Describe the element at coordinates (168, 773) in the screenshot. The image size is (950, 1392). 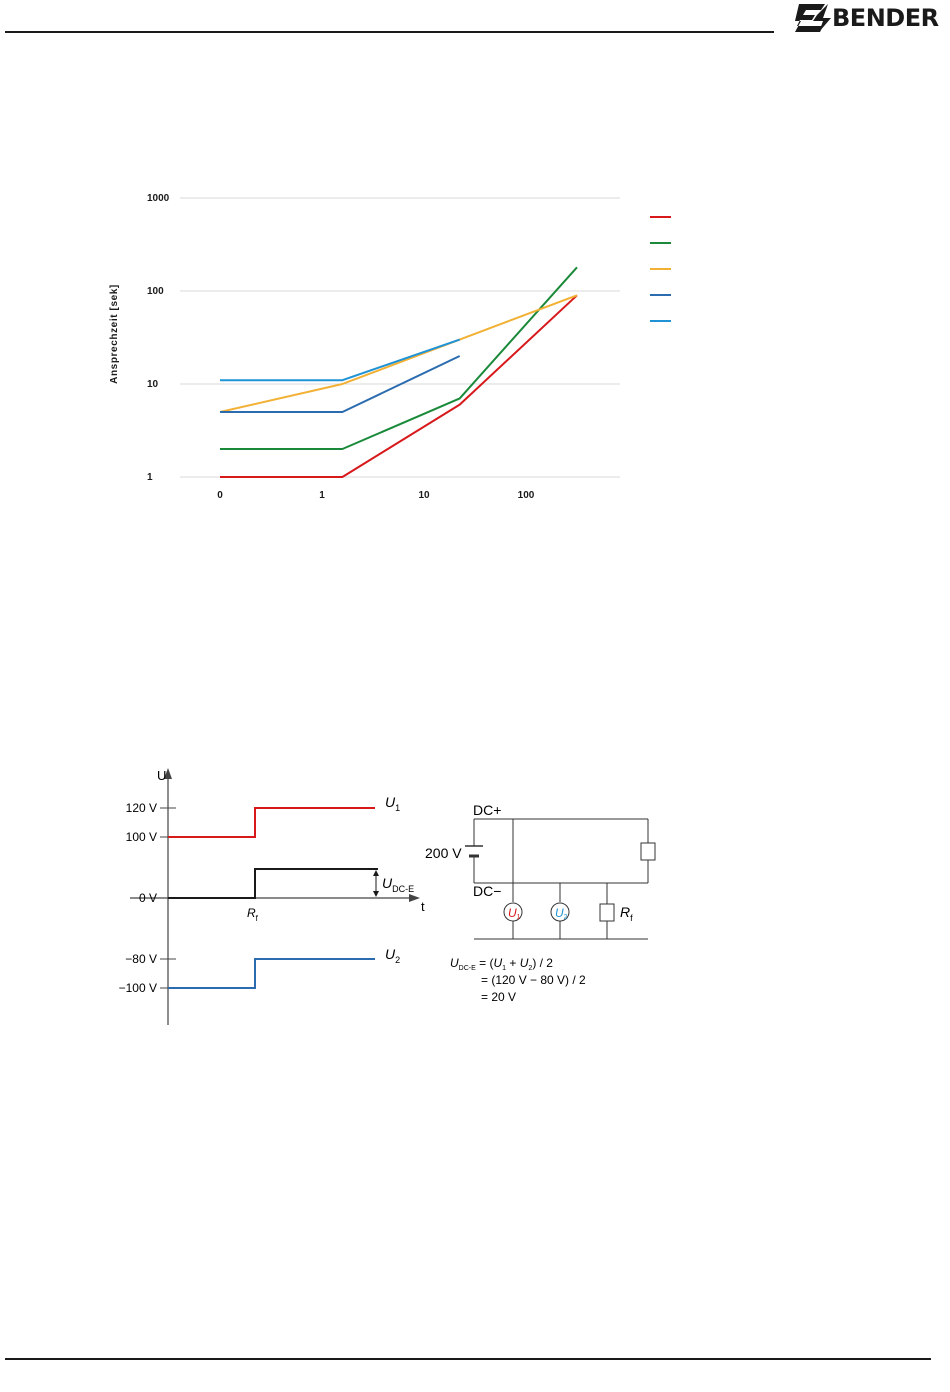
I see `u-axis-arrow` at that location.